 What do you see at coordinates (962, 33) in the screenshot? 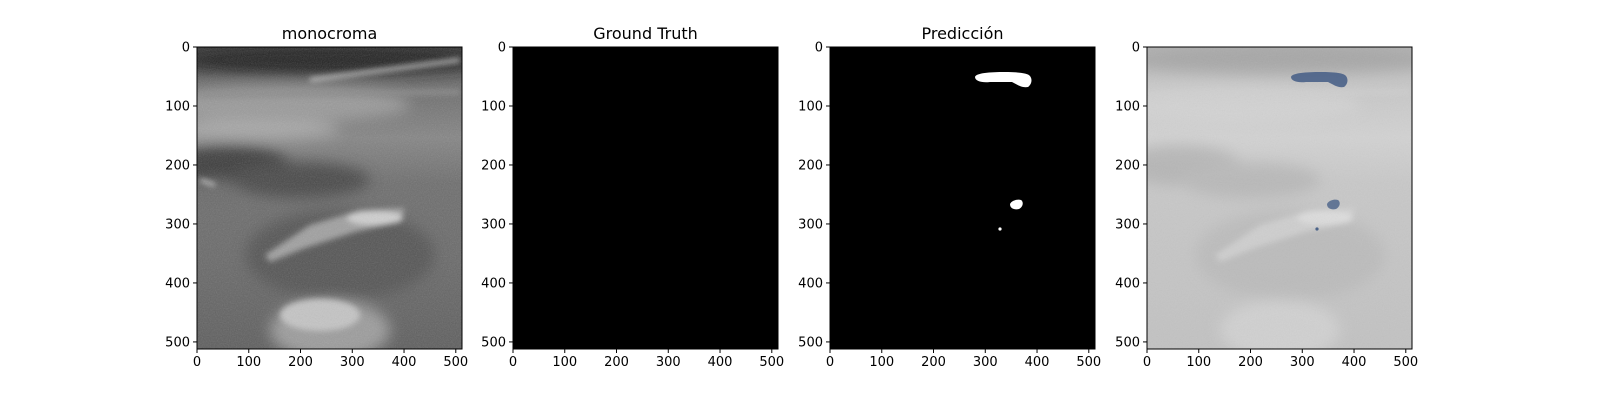
I see `panel-title: Predicción` at bounding box center [962, 33].